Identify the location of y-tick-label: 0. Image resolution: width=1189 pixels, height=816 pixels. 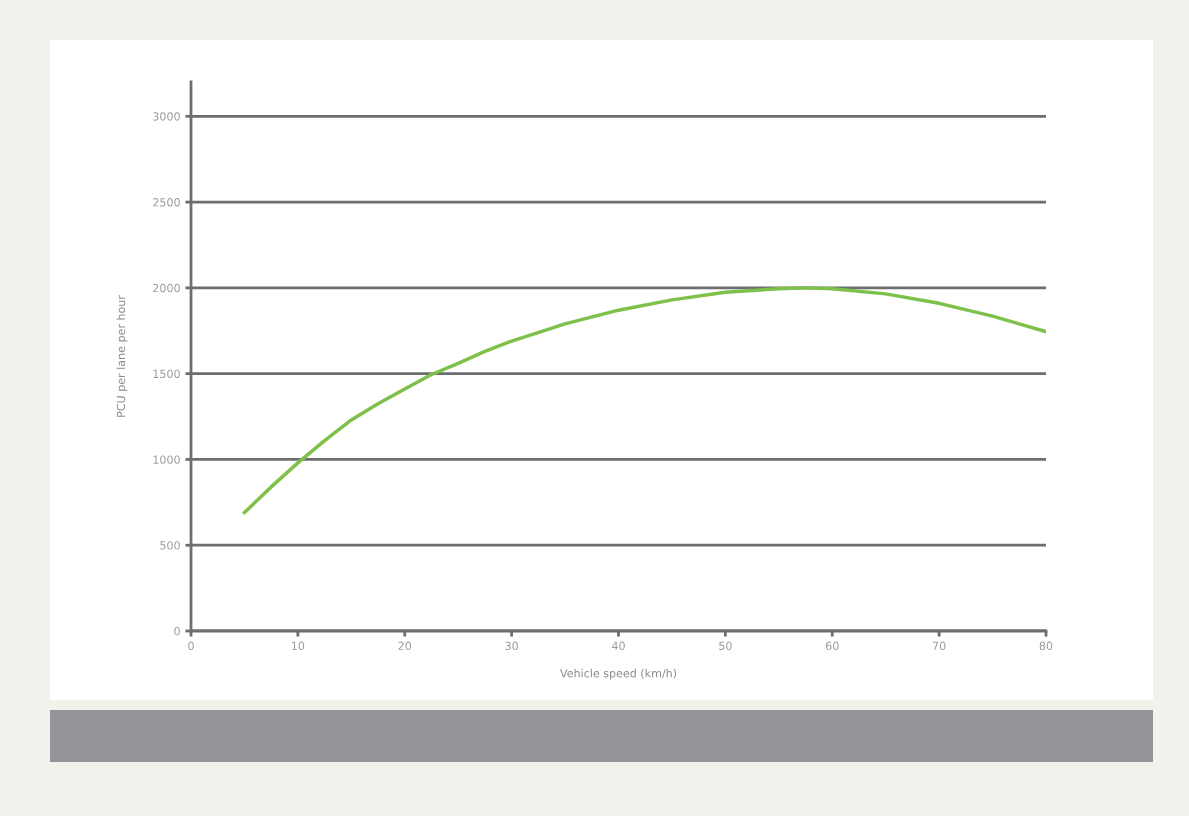
(177, 631).